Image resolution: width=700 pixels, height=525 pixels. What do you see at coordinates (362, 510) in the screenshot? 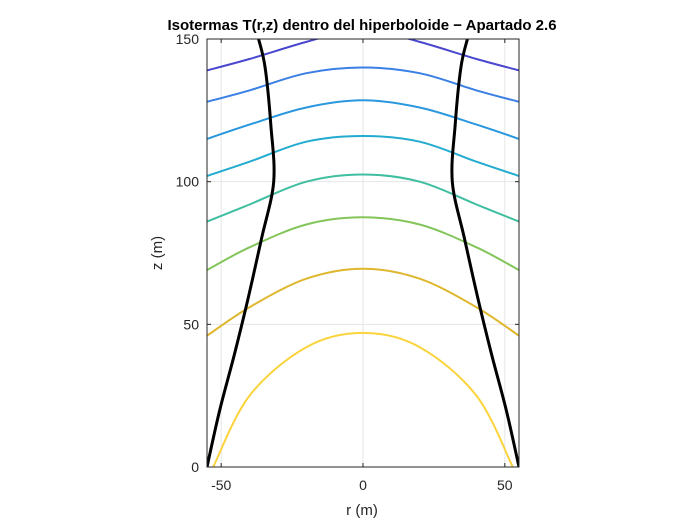
I see `x-axis-label: r (m)` at bounding box center [362, 510].